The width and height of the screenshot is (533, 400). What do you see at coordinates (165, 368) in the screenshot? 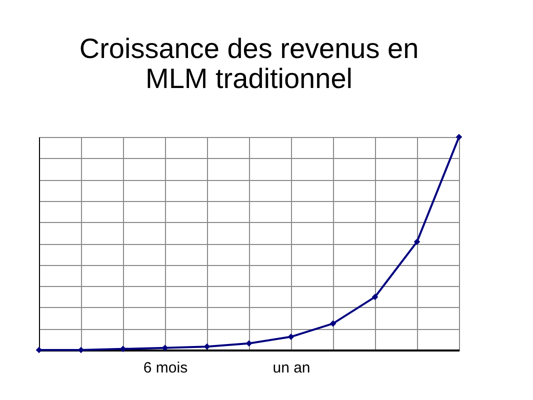
I see `x-tick-label: 6 mois` at bounding box center [165, 368].